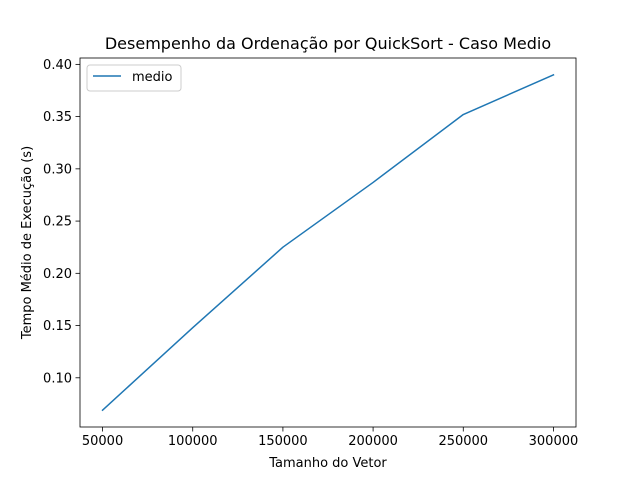 This screenshot has height=480, width=640. I want to click on x-tick-label: 250000, so click(463, 441).